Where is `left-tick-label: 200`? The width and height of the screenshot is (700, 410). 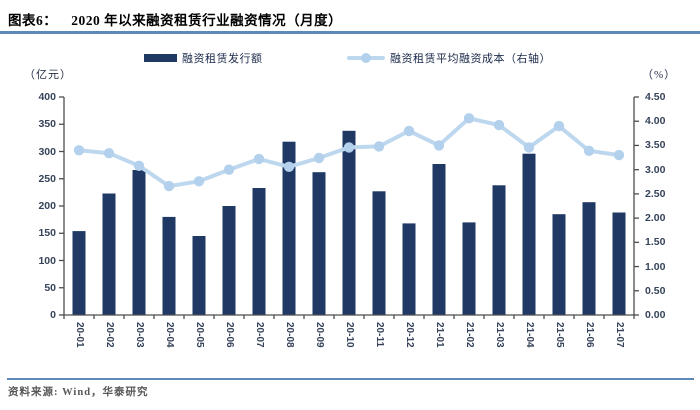
left-tick-label: 200 is located at coordinates (47, 206).